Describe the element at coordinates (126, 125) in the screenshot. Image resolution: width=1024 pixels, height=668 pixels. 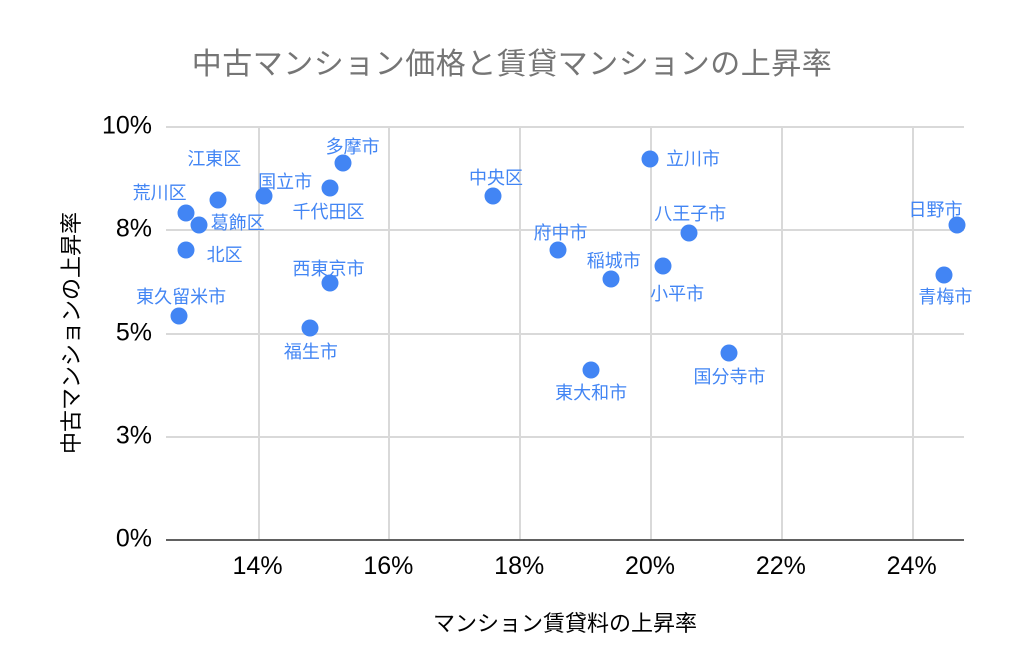
I see `y-tick-label: 10%` at that location.